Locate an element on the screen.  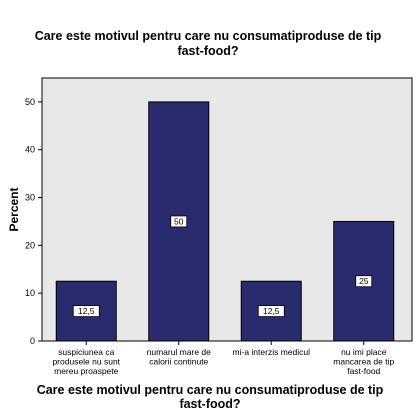
bar-value-label: 50 is located at coordinates (179, 221).